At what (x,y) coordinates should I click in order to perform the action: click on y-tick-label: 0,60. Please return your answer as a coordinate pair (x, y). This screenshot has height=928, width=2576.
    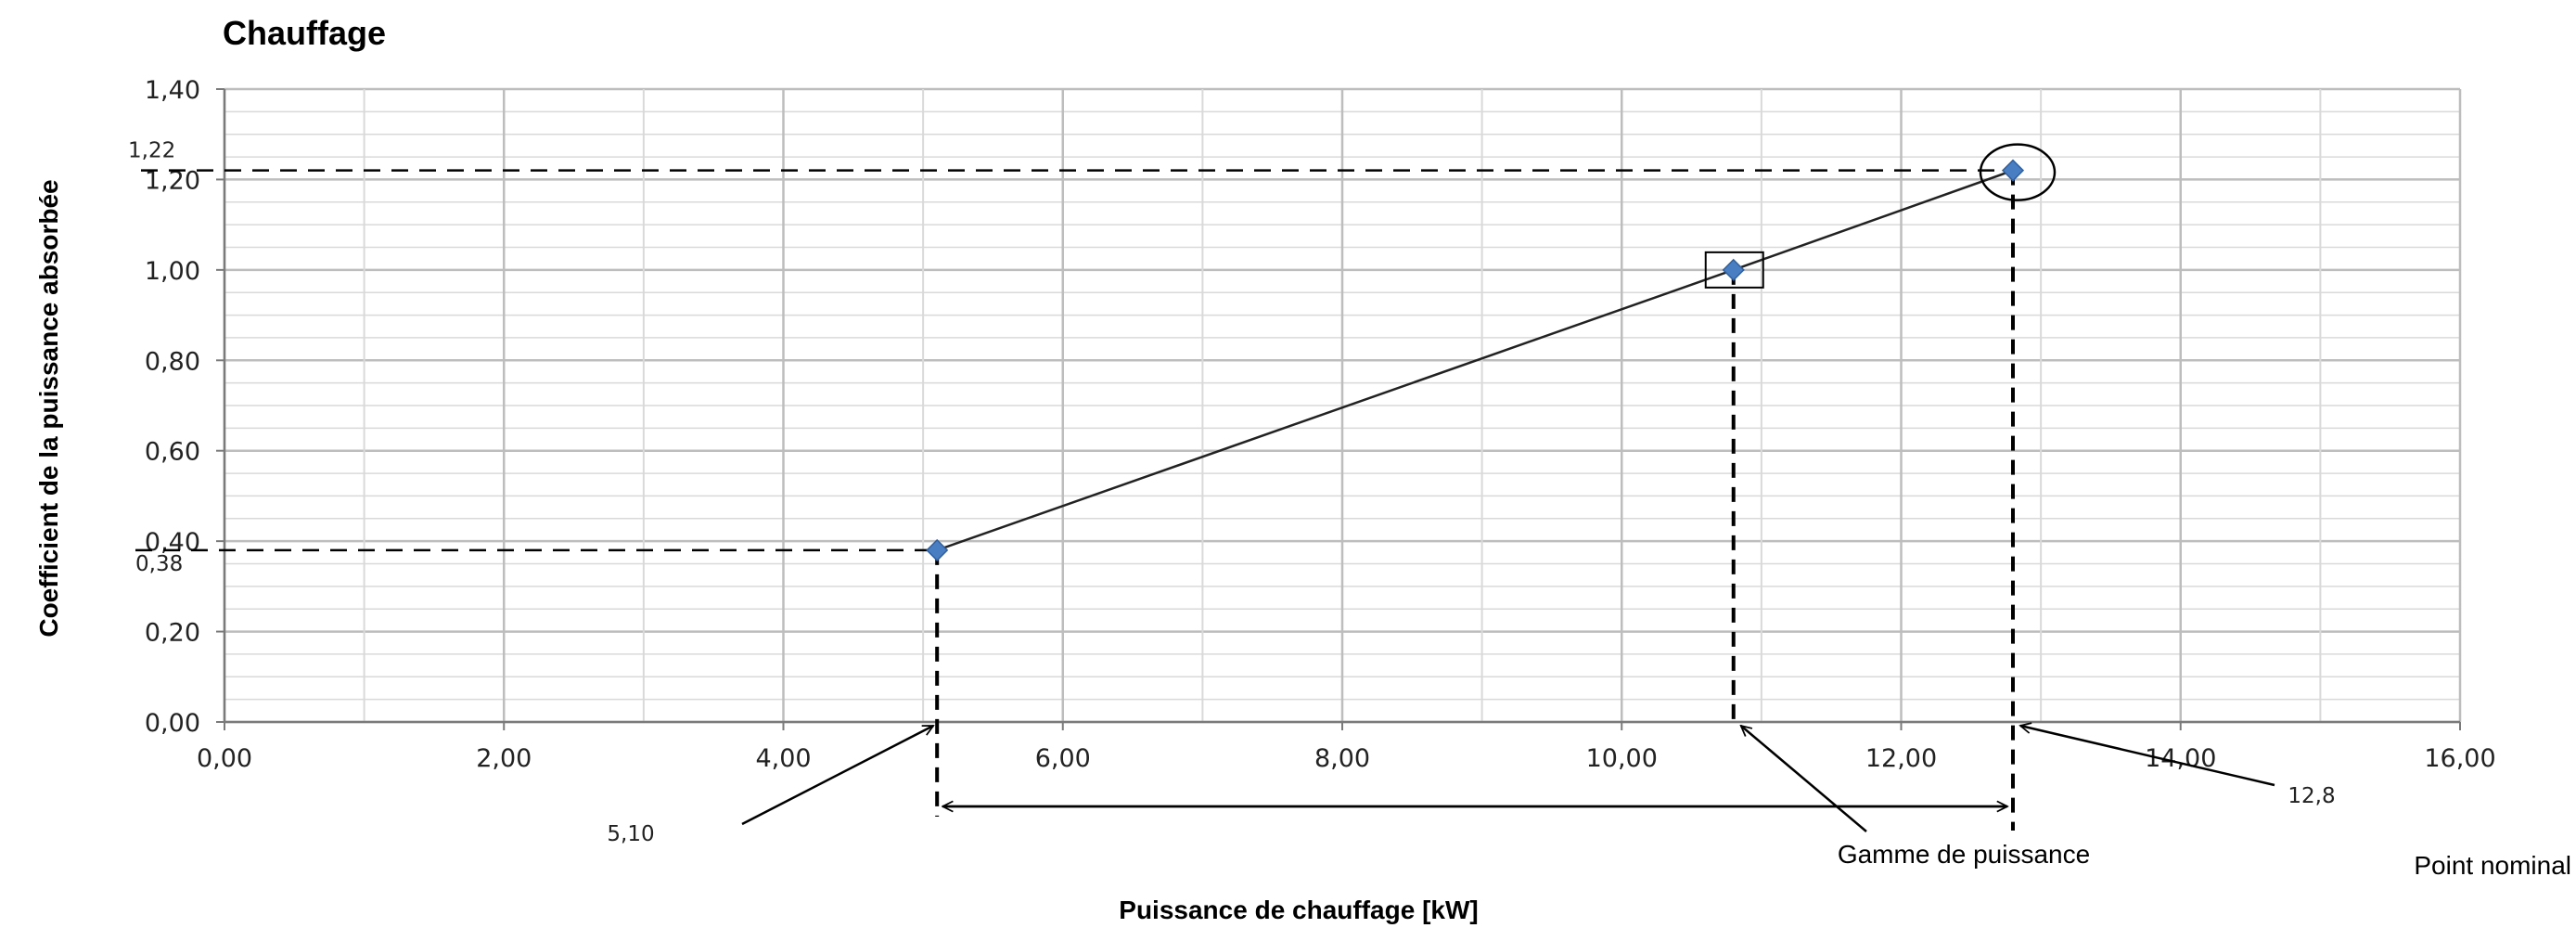
    Looking at the image, I should click on (172, 453).